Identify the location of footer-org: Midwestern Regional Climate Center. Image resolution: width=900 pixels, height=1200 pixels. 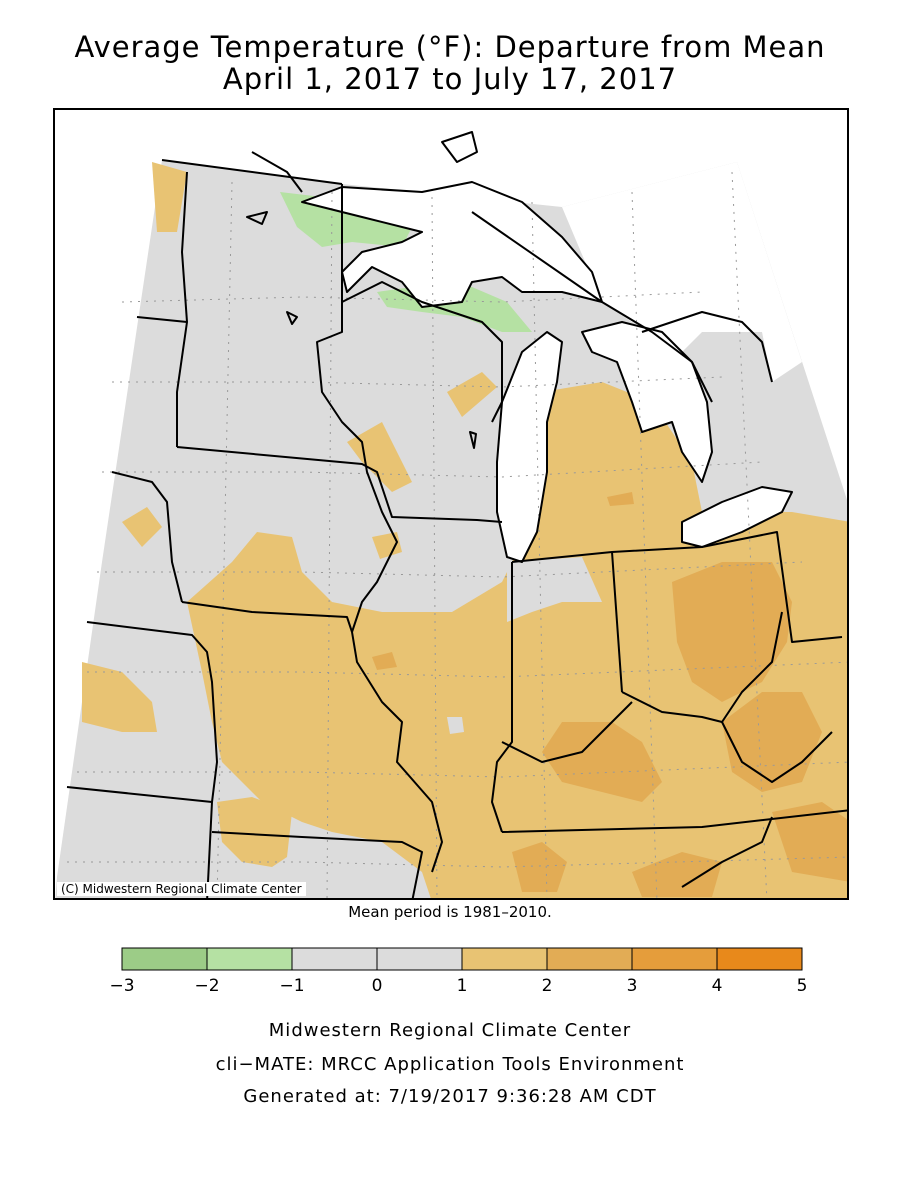
(450, 1030).